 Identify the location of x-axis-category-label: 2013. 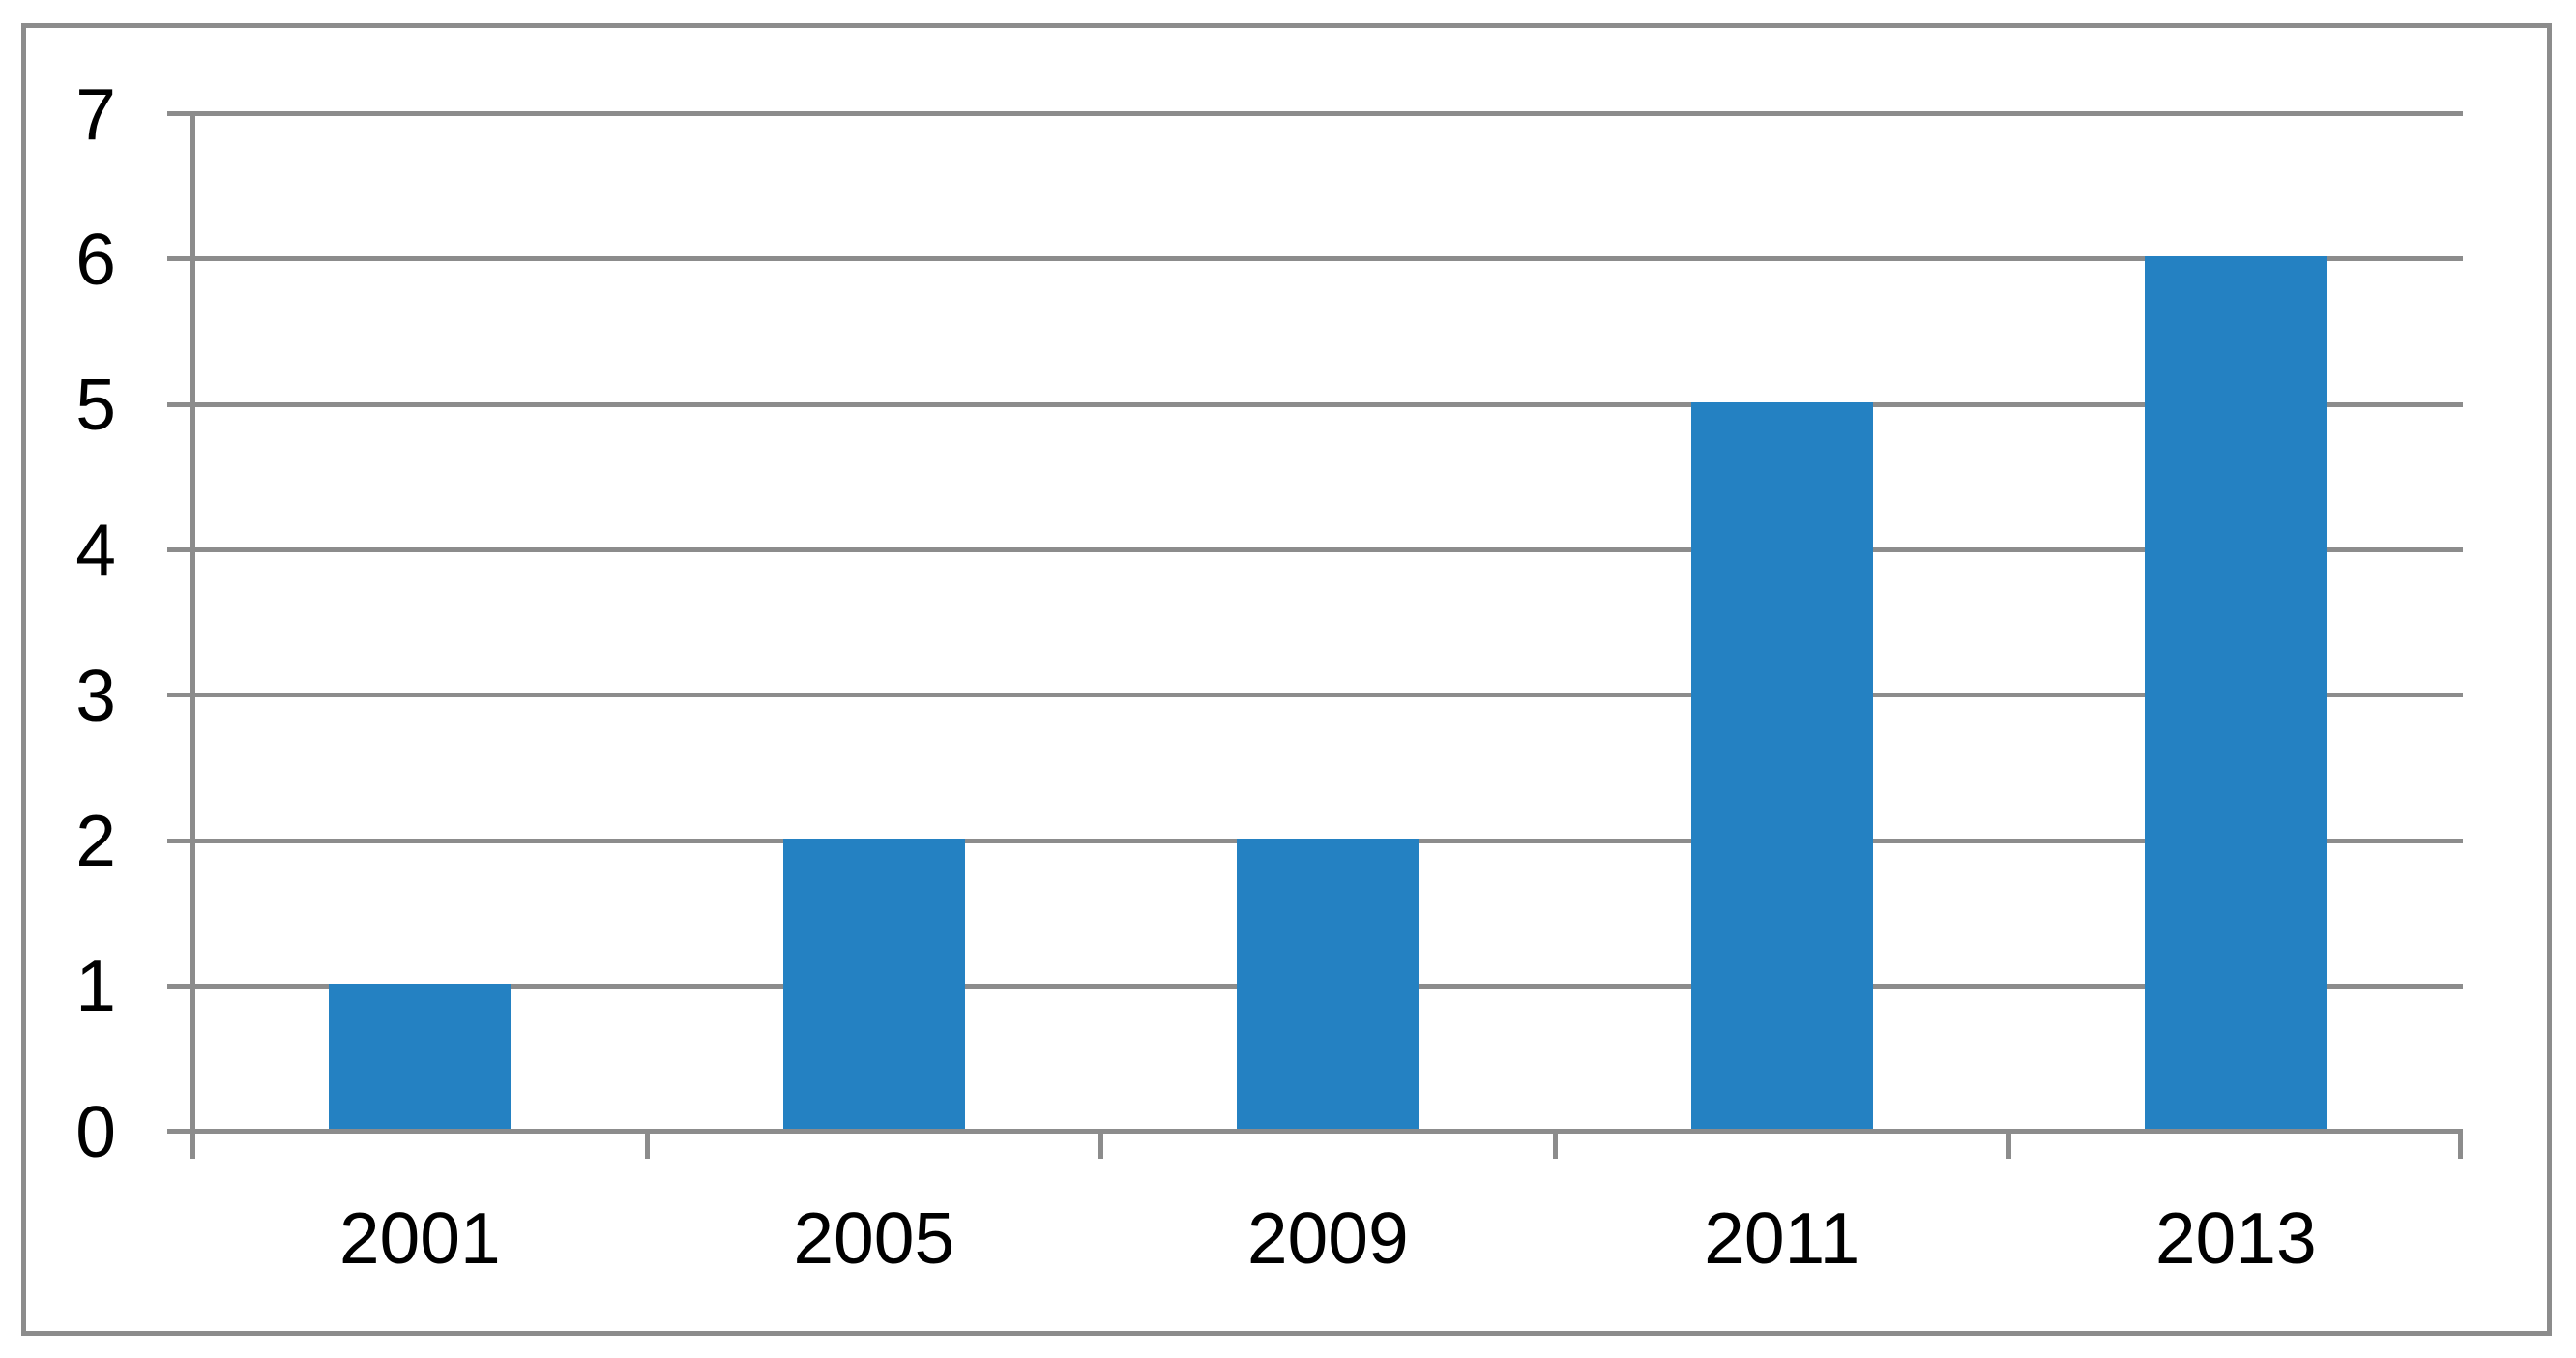
(2235, 1238).